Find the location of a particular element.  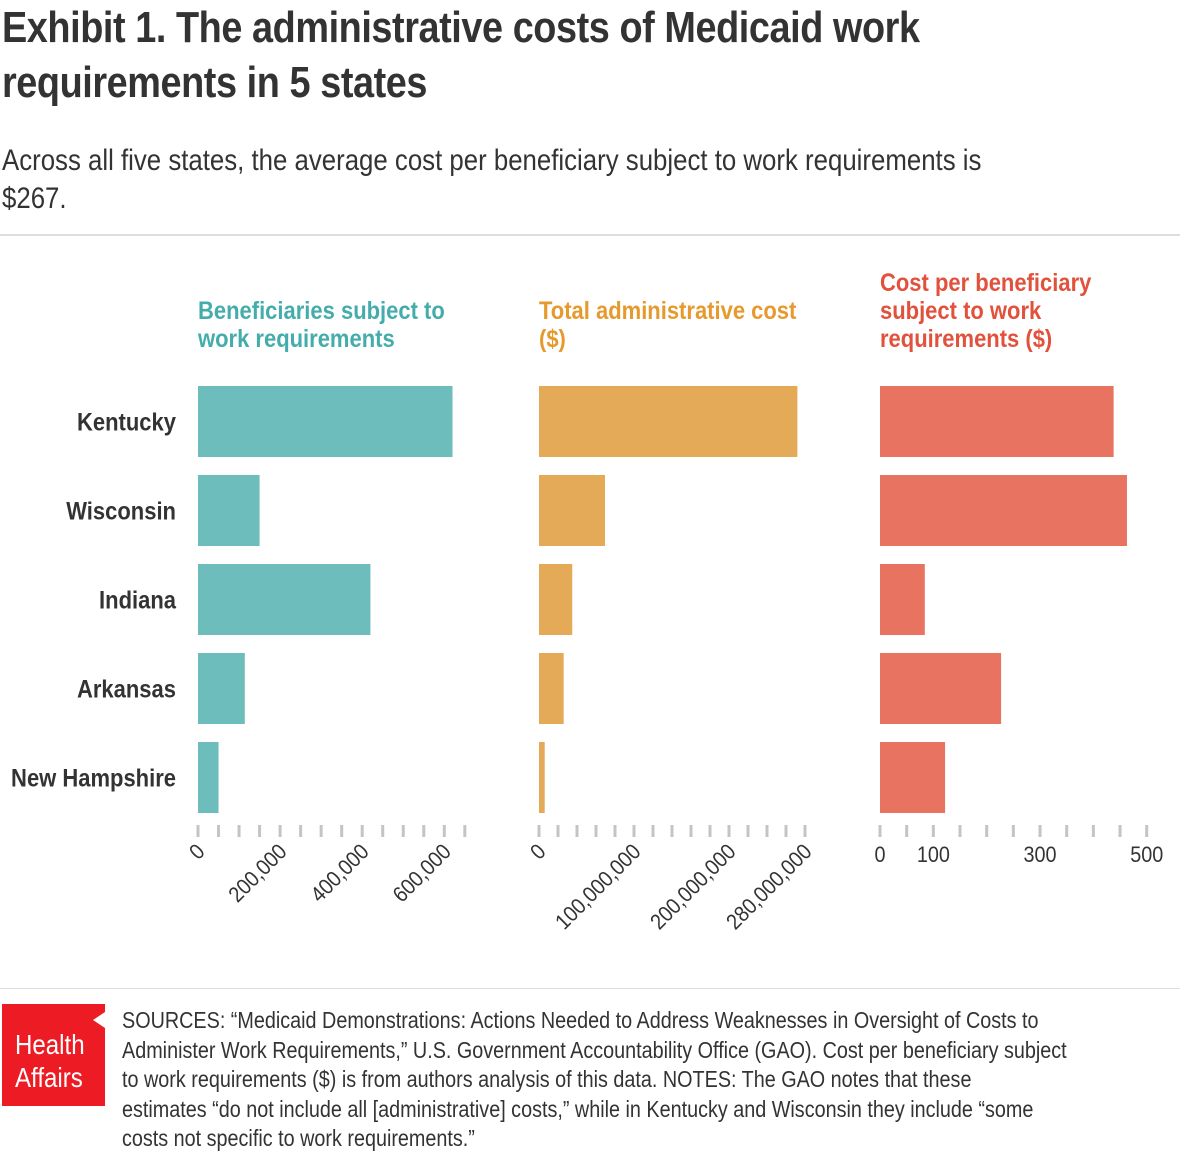

panel-title: Total administrative cost is located at coordinates (668, 311).